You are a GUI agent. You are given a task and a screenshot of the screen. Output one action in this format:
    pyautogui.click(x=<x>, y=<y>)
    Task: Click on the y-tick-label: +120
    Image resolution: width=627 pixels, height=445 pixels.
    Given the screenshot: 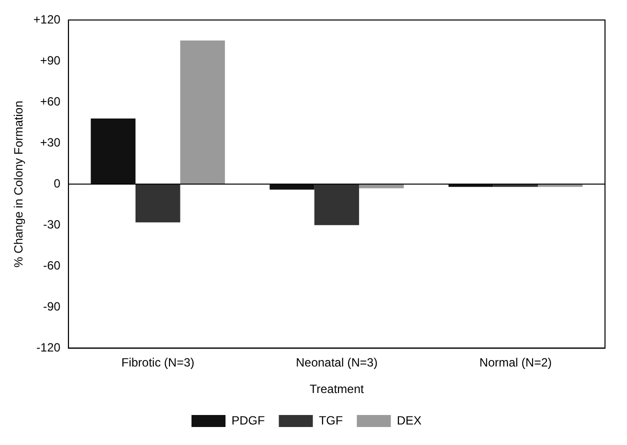 What is the action you would take?
    pyautogui.click(x=47, y=19)
    